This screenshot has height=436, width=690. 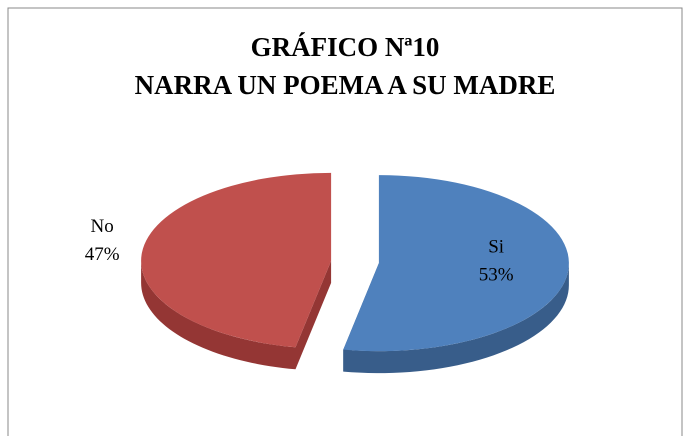 What do you see at coordinates (102, 226) in the screenshot?
I see `slice-category: No` at bounding box center [102, 226].